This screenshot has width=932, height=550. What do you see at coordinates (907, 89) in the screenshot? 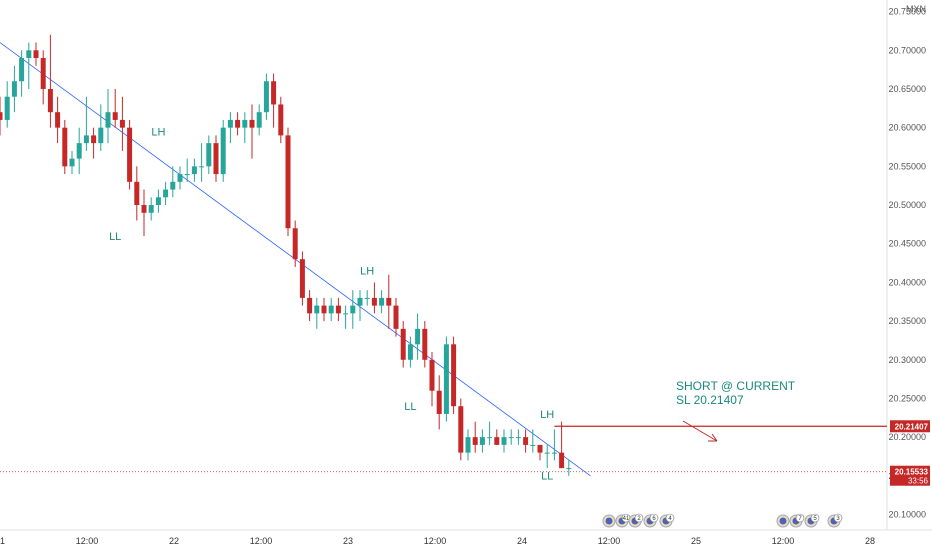
I see `y-tick-label: 20.65000` at bounding box center [907, 89].